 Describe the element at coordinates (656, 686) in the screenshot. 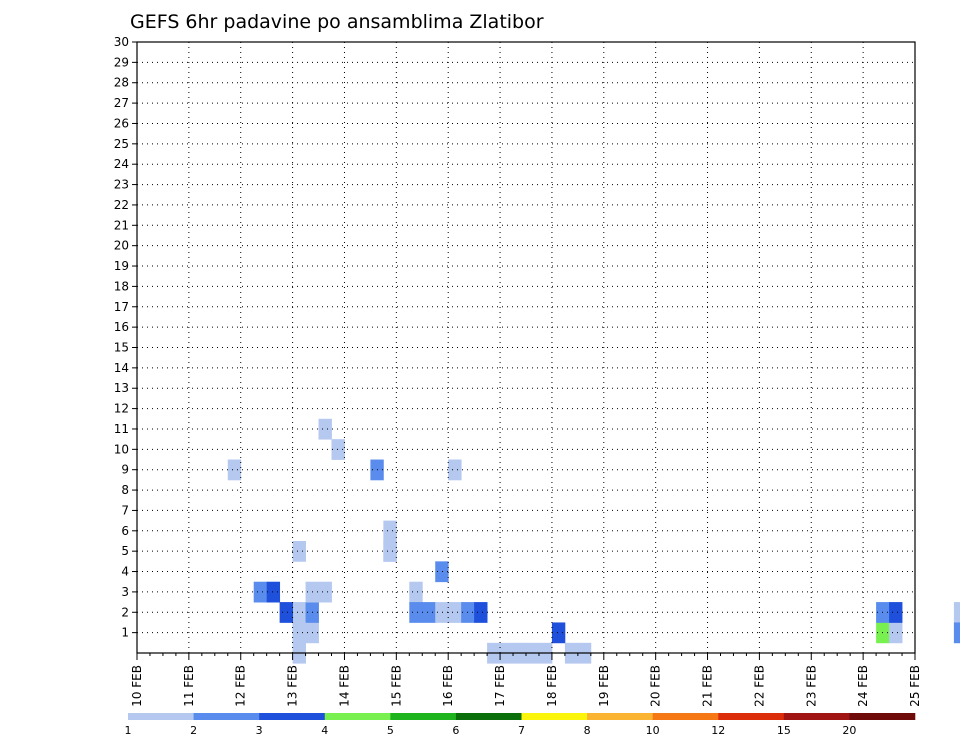

I see `x-tick-label: 20 FEB` at that location.